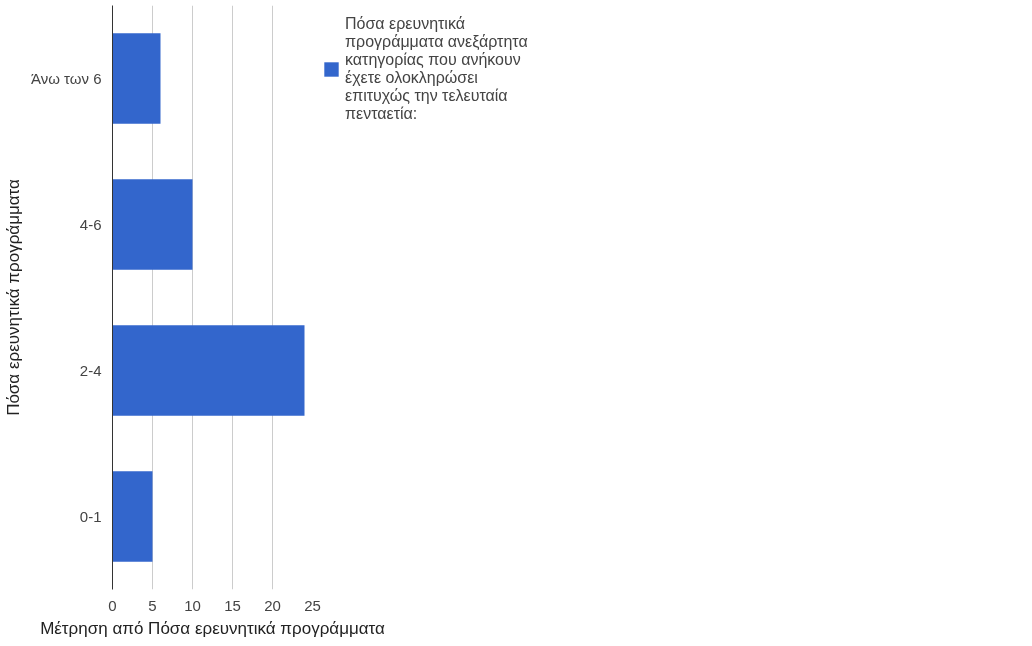 This screenshot has height=646, width=1032. Describe the element at coordinates (66, 78) in the screenshot. I see `y-tick-label: Άνω των 6` at that location.